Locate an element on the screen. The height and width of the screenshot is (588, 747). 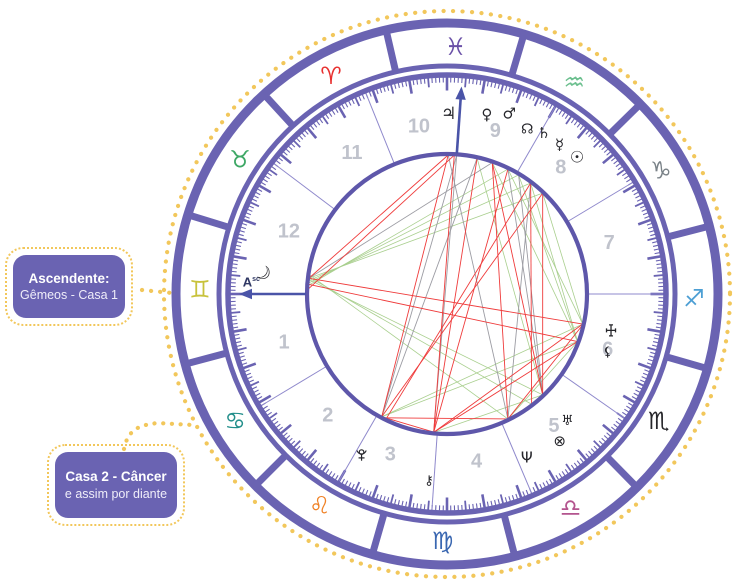
ascendant-callout-title: Ascendente: is located at coordinates (69, 278).